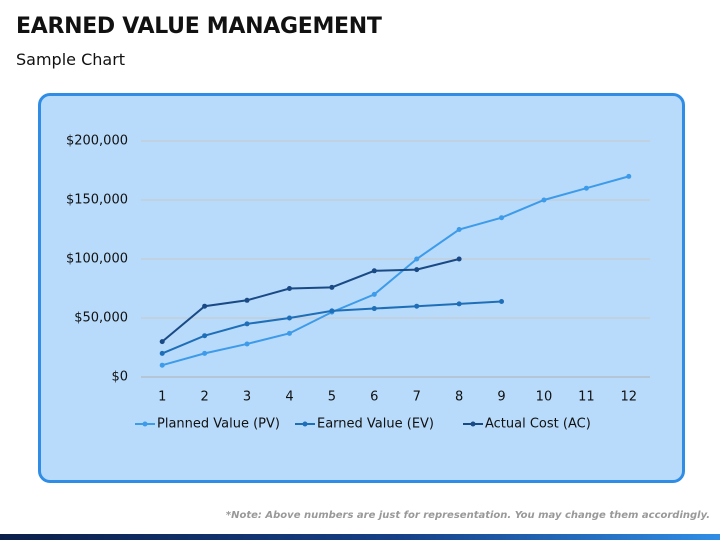  Describe the element at coordinates (199, 26) in the screenshot. I see `title: EARNED VALUE MANAGEMENT` at that location.